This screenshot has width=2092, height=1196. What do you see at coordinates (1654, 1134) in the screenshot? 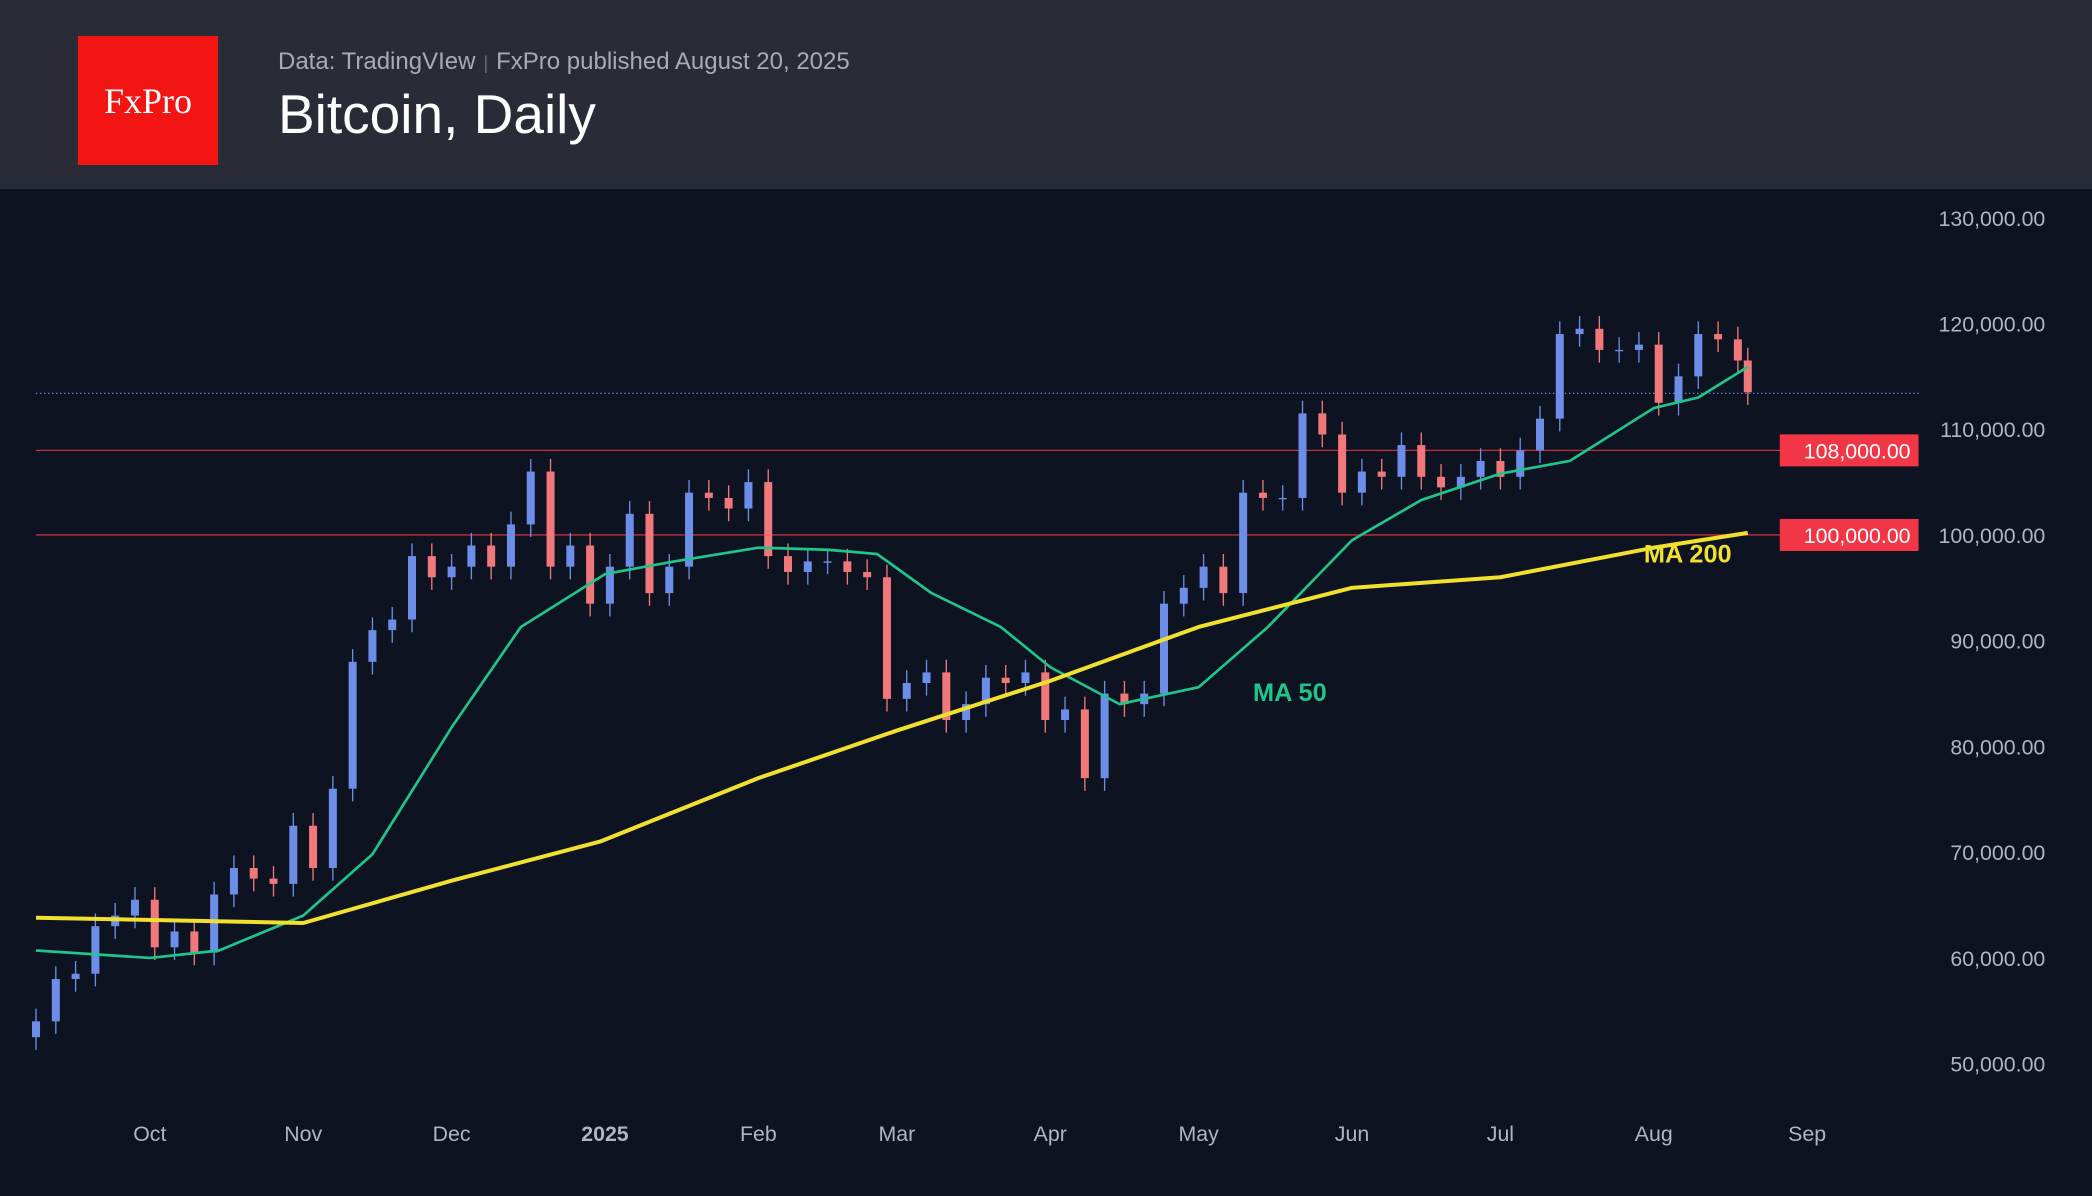
I see `x-tick-label: Aug` at bounding box center [1654, 1134].